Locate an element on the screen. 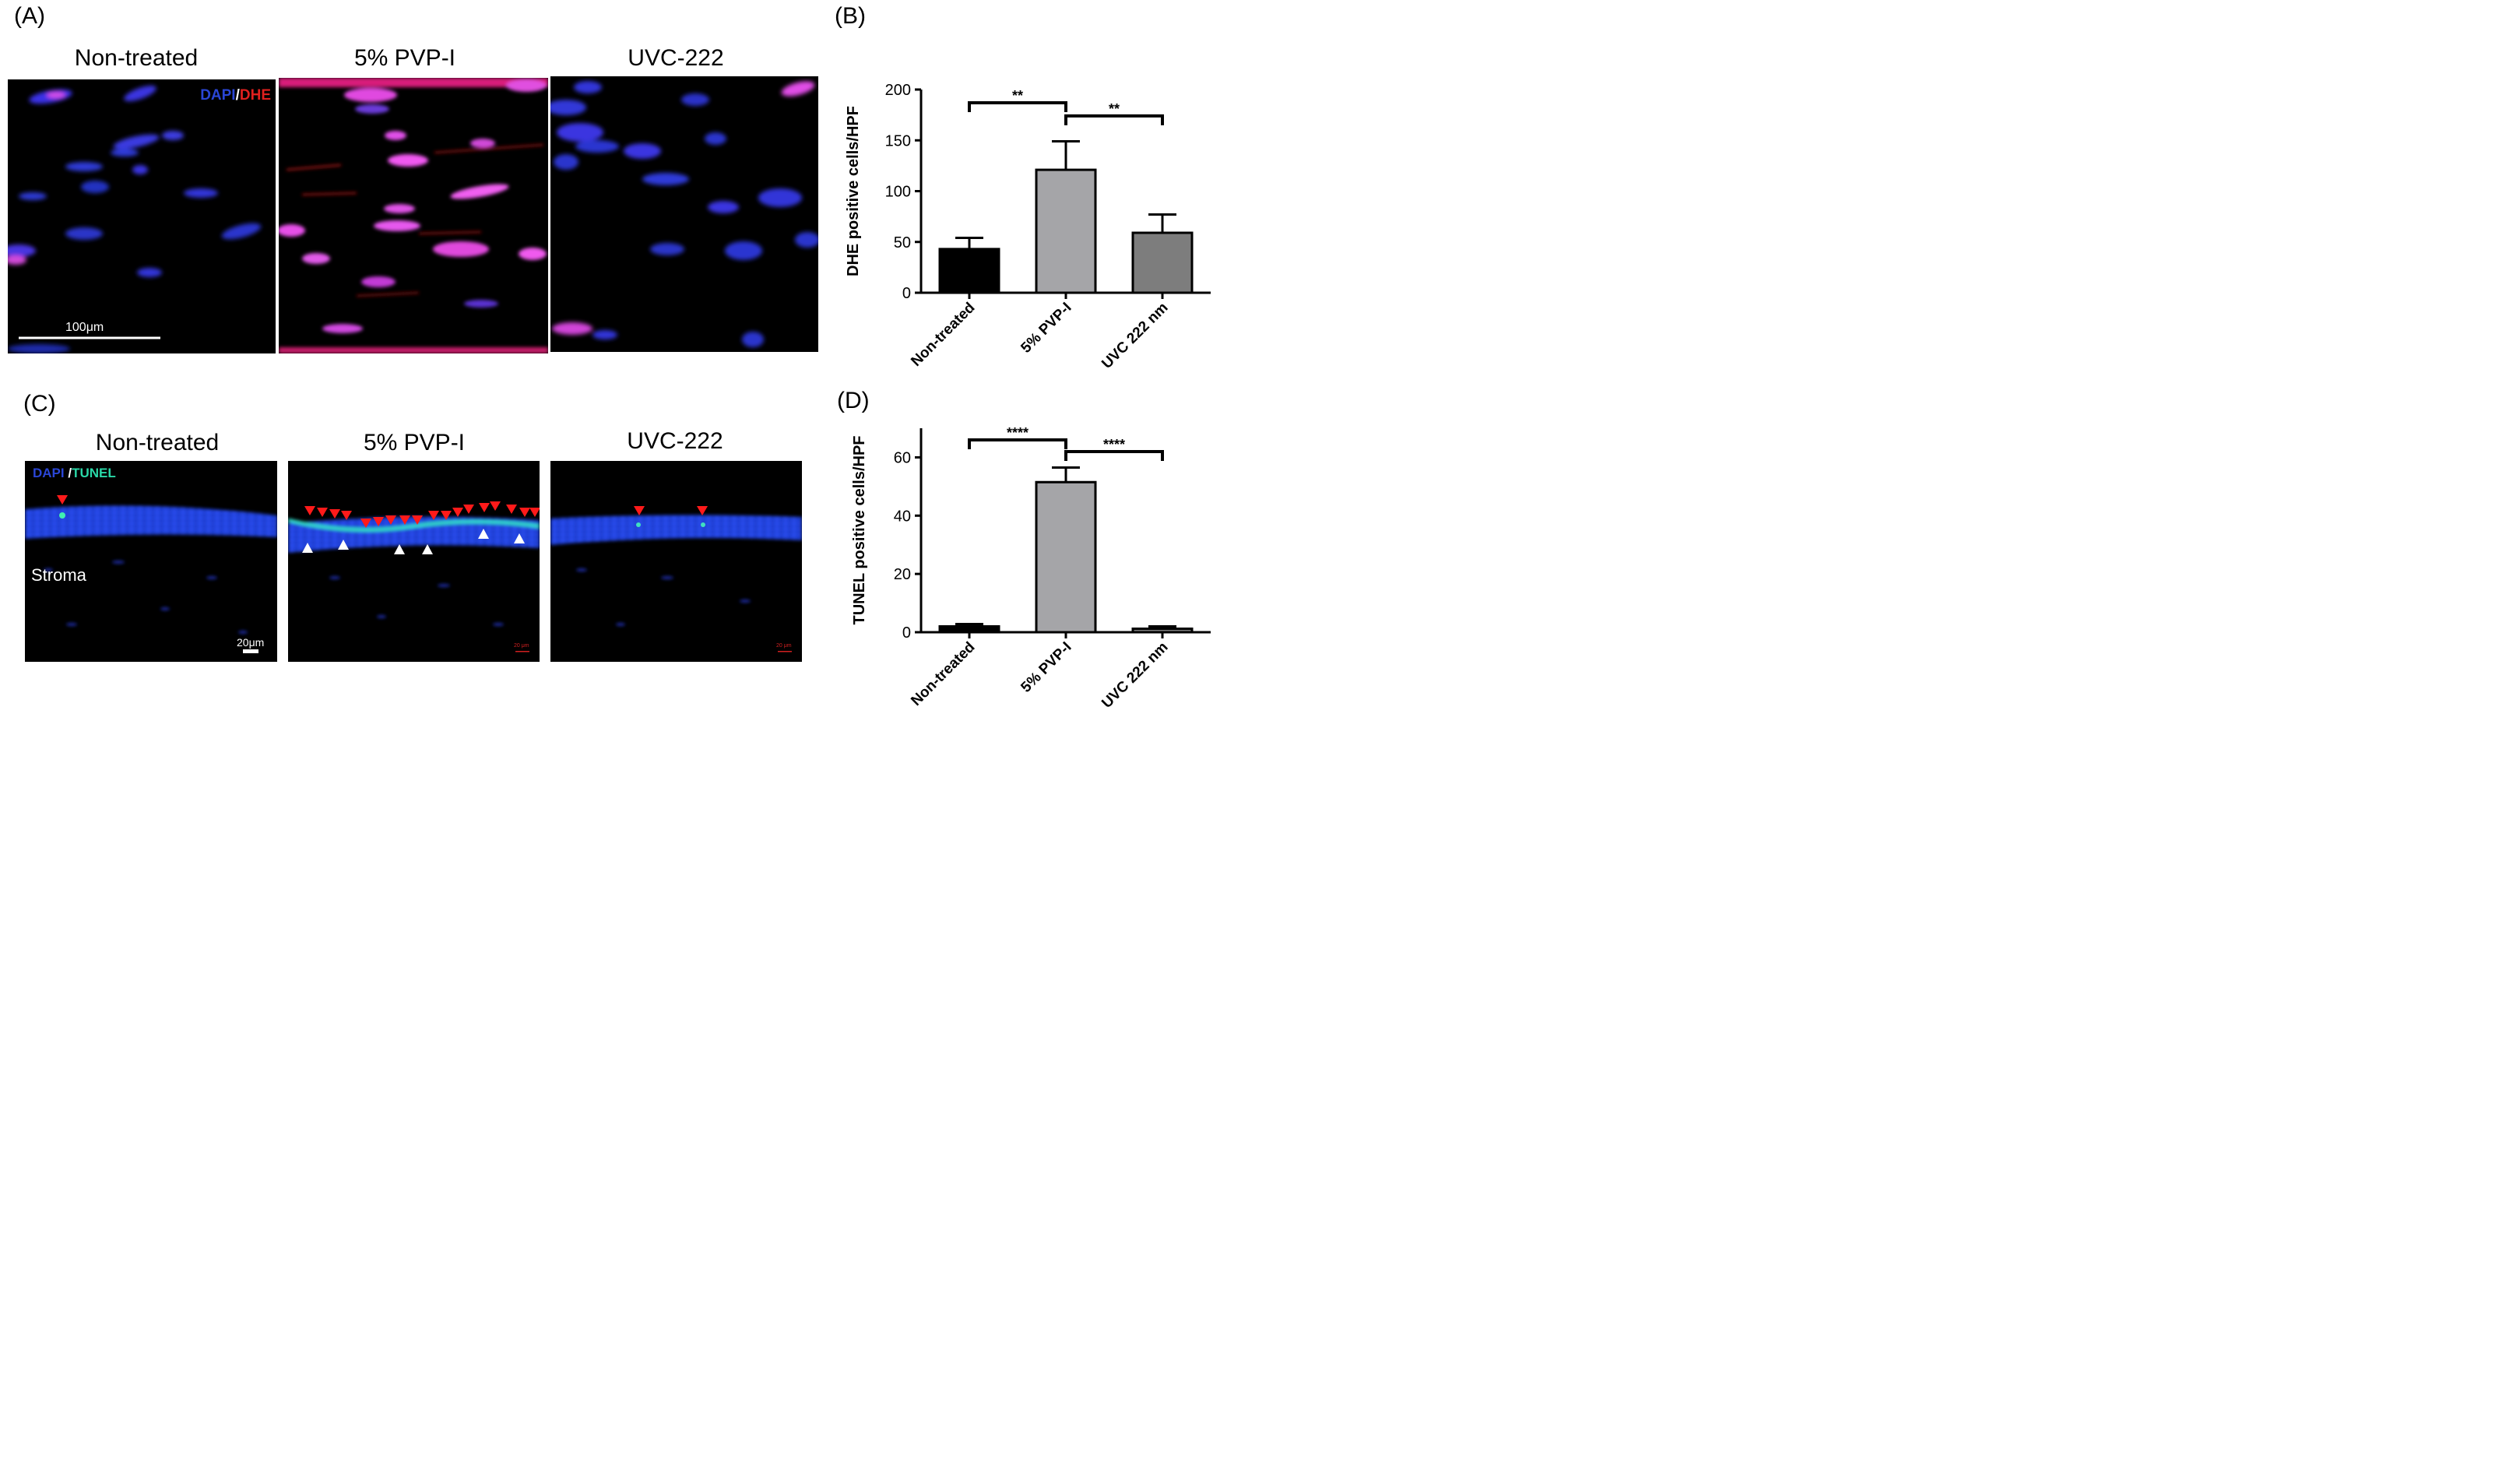 This screenshot has height=1484, width=2507. y-tick-label-3: 150 is located at coordinates (898, 140).